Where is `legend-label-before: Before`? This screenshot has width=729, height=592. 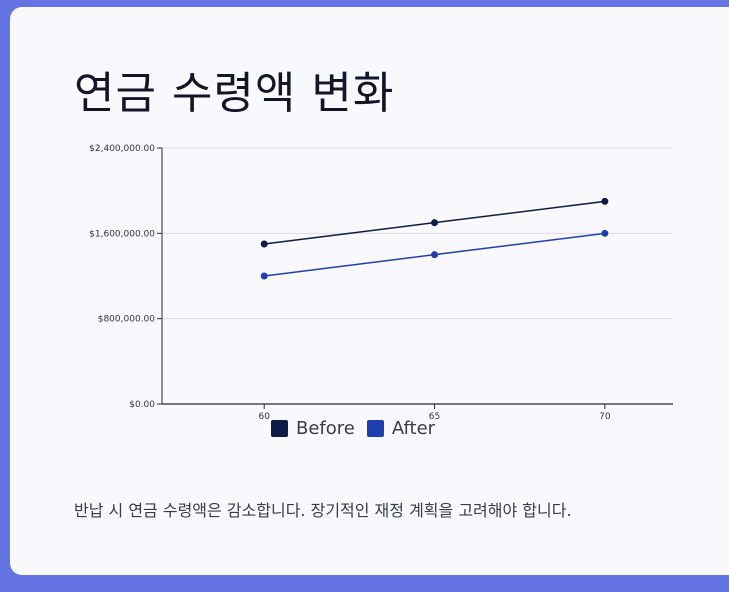
legend-label-before: Before is located at coordinates (325, 428).